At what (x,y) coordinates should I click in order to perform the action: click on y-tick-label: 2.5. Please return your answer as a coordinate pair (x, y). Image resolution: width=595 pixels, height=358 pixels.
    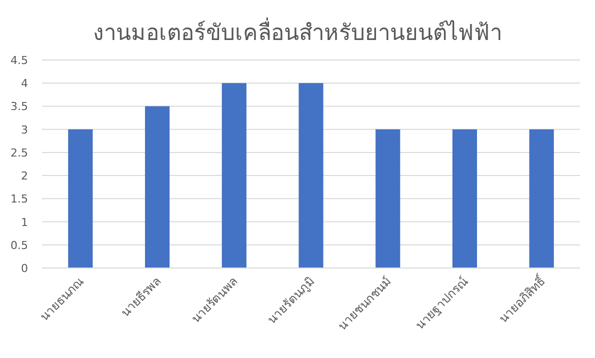
    Looking at the image, I should click on (19, 153).